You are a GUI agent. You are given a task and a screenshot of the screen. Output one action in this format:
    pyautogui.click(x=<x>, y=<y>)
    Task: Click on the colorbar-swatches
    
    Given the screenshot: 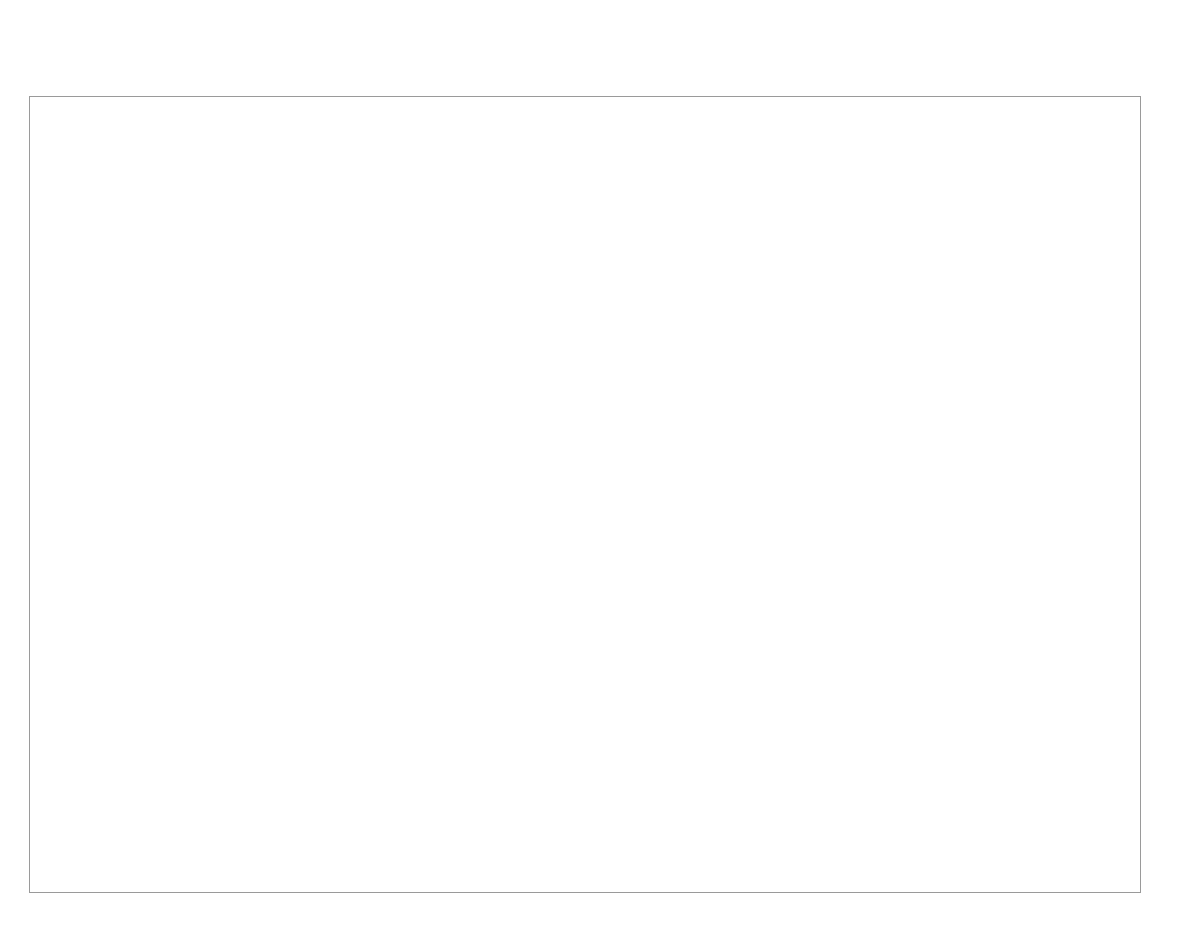 What is the action you would take?
    pyautogui.click(x=1157, y=498)
    